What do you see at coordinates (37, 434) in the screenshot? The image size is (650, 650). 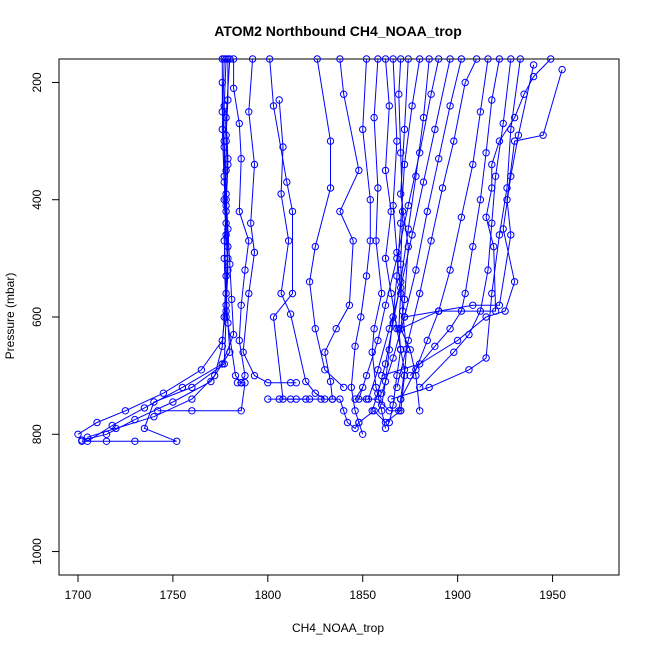 I see `y-tick-label: 800` at bounding box center [37, 434].